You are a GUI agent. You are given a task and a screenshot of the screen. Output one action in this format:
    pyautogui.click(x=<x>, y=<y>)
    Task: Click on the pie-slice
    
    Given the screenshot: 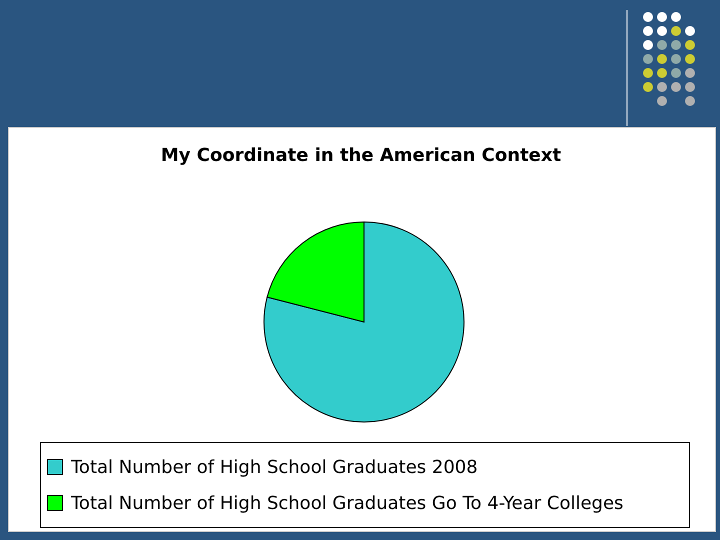 What is the action you would take?
    pyautogui.click(x=364, y=322)
    